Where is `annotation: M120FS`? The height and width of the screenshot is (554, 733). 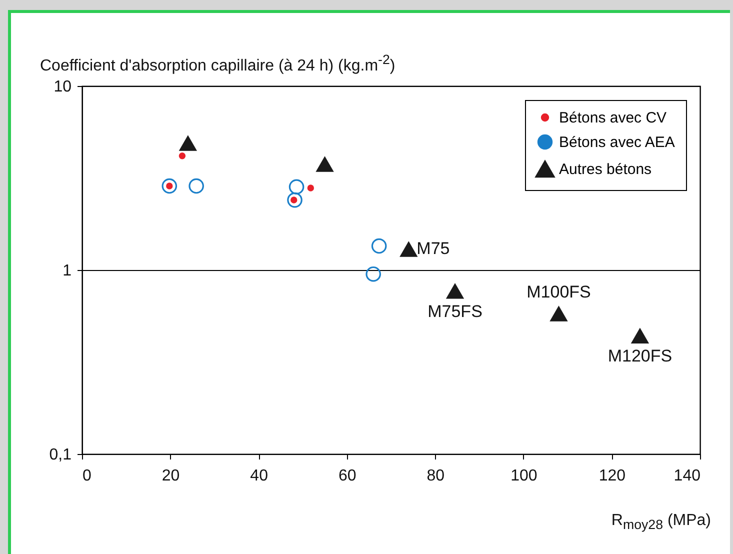 annotation: M120FS is located at coordinates (640, 356).